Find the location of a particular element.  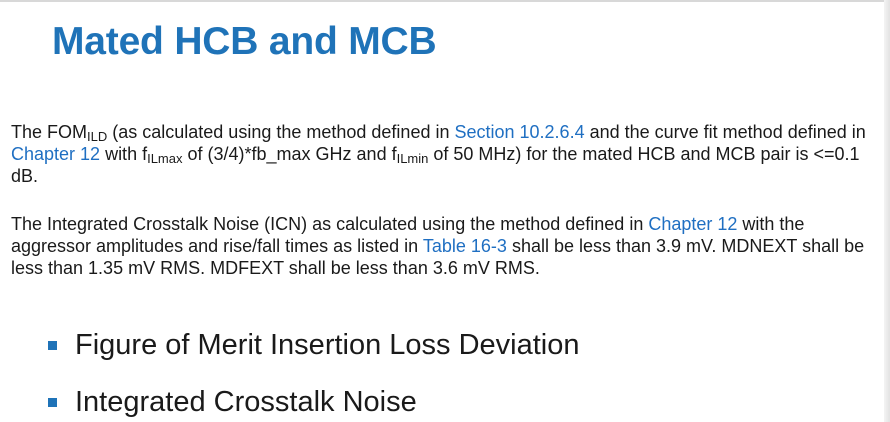

section-10-2-6-4-link: Section 10.2.6.4 is located at coordinates (519, 132).